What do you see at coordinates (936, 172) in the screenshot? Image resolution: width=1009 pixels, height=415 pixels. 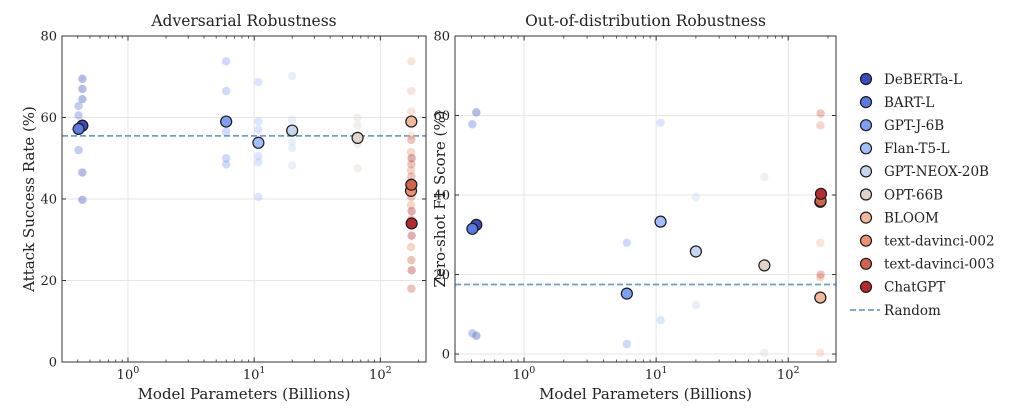 I see `legend-label: GPT-NEOX-20B` at bounding box center [936, 172].